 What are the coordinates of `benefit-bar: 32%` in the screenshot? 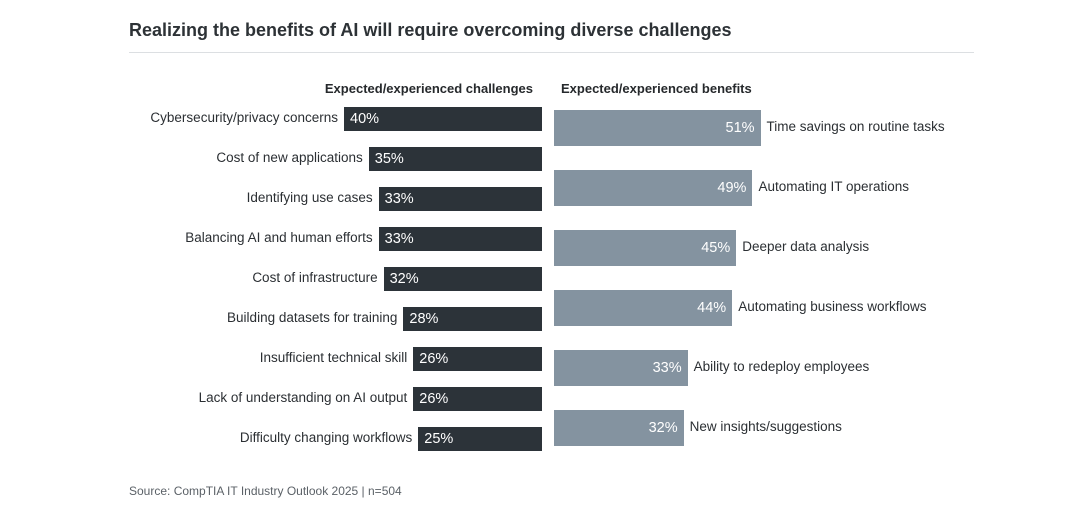 It's located at (619, 428).